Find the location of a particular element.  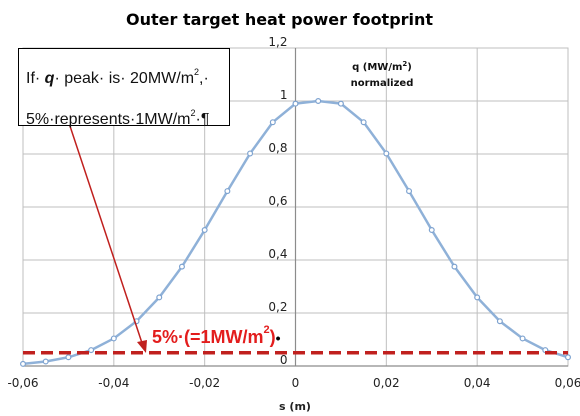

annotation-line-1-start: If· is located at coordinates (35, 78).